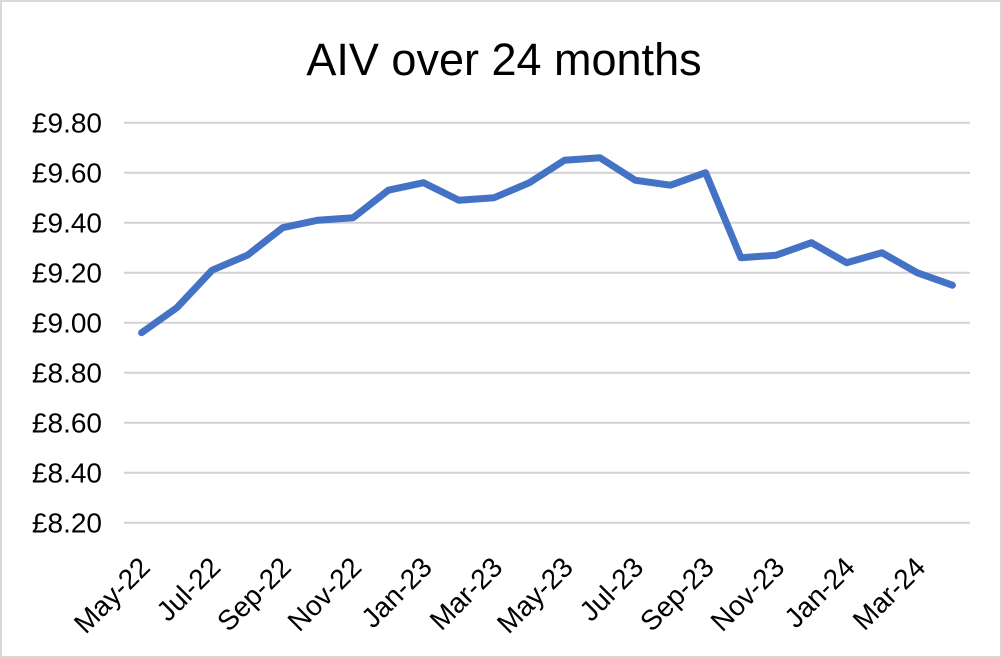  What do you see at coordinates (67, 473) in the screenshot?
I see `y-axis-tick-label: £8.40` at bounding box center [67, 473].